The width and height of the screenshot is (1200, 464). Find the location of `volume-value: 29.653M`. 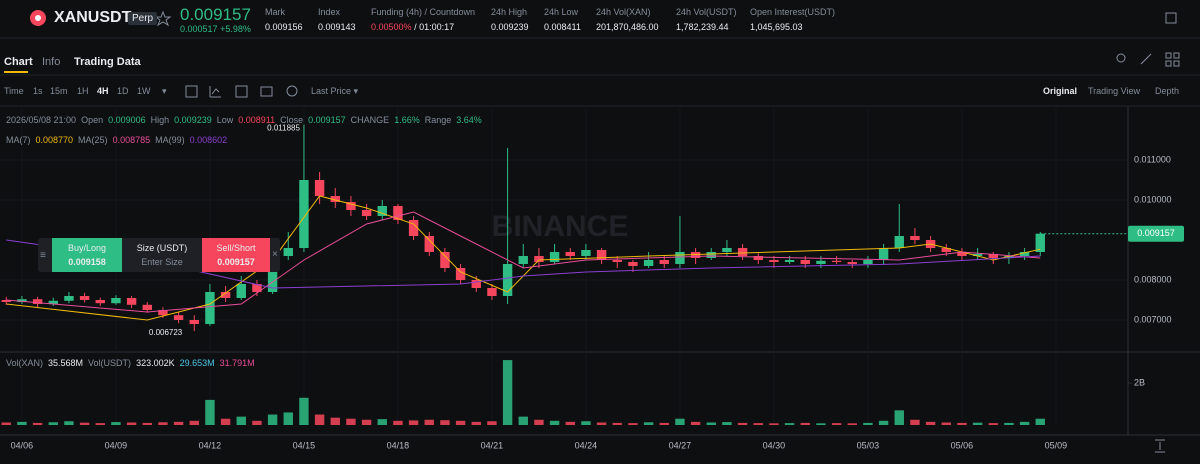

volume-value: 29.653M is located at coordinates (197, 363).